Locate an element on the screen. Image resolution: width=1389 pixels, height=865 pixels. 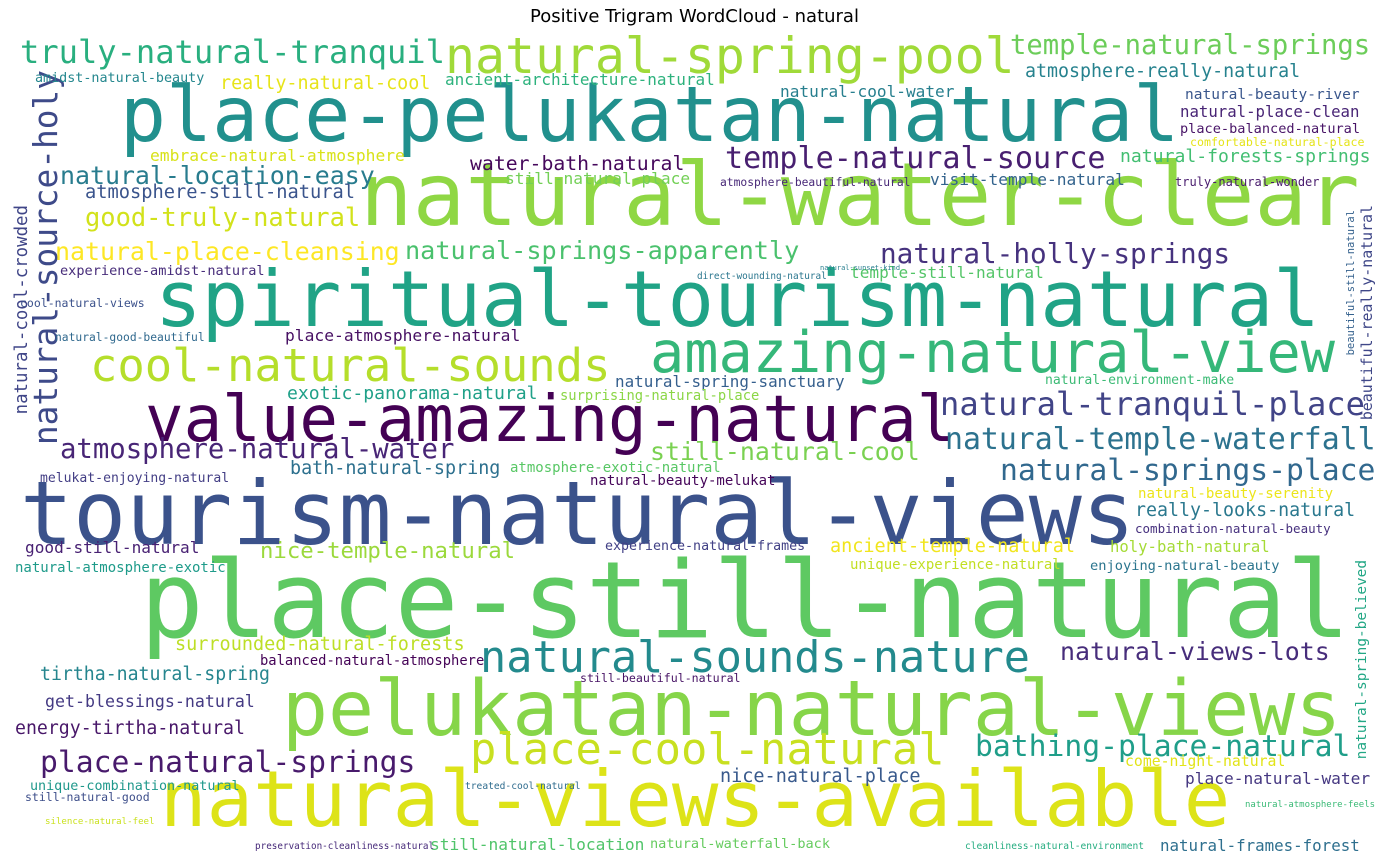
wordcloud-word: preservation-cleanliness-natural is located at coordinates (345, 846).